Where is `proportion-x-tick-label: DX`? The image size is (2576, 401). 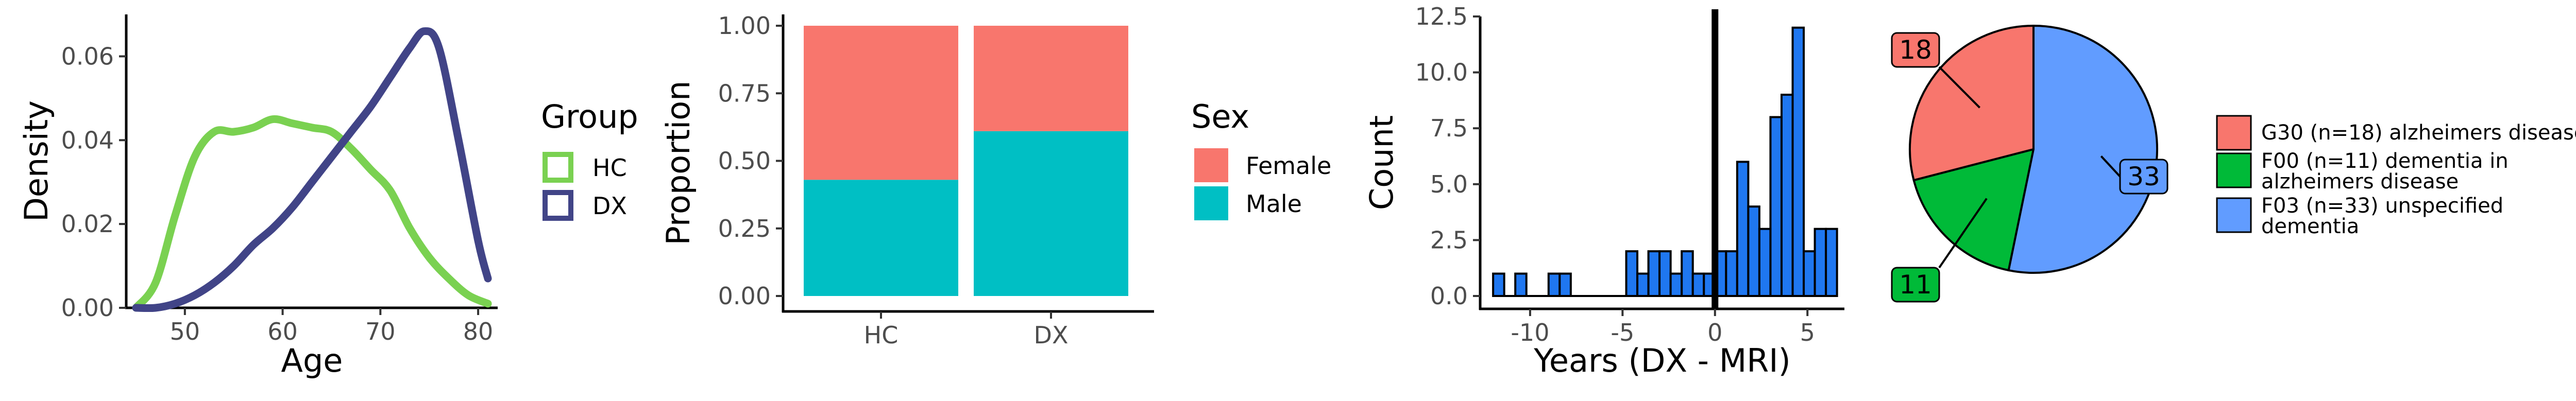
proportion-x-tick-label: DX is located at coordinates (1051, 335).